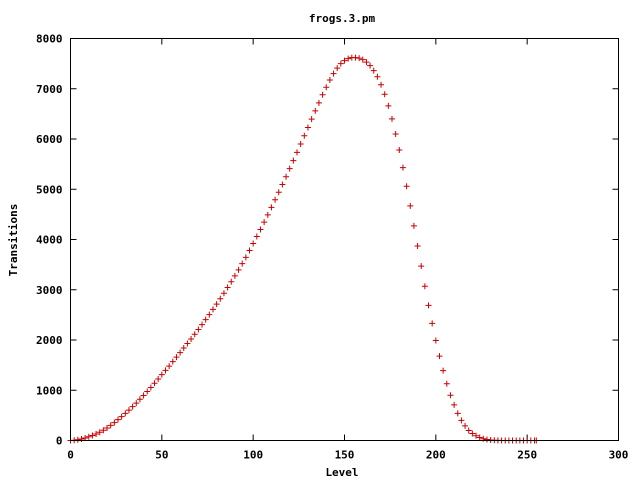 This screenshot has height=480, width=640. Describe the element at coordinates (345, 455) in the screenshot. I see `x-tick-label: 150` at that location.